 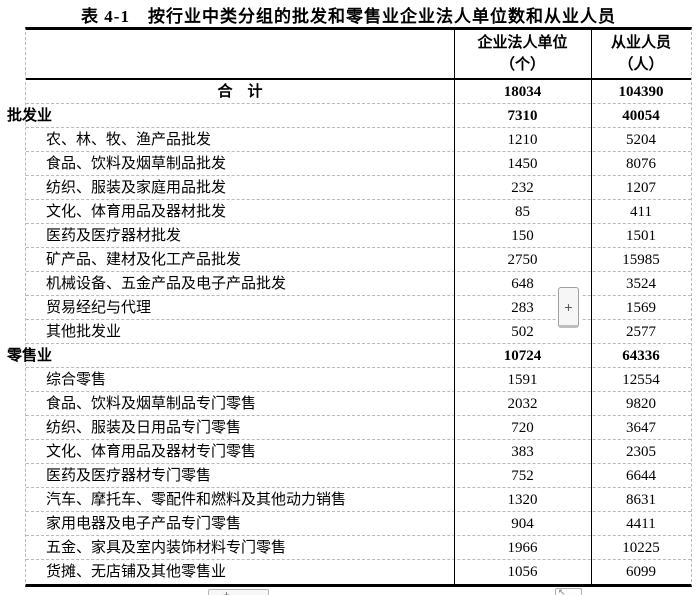 I want to click on row-label: 汽车、摩托车、零配件和燃料及其他动力销售, so click(x=196, y=500).